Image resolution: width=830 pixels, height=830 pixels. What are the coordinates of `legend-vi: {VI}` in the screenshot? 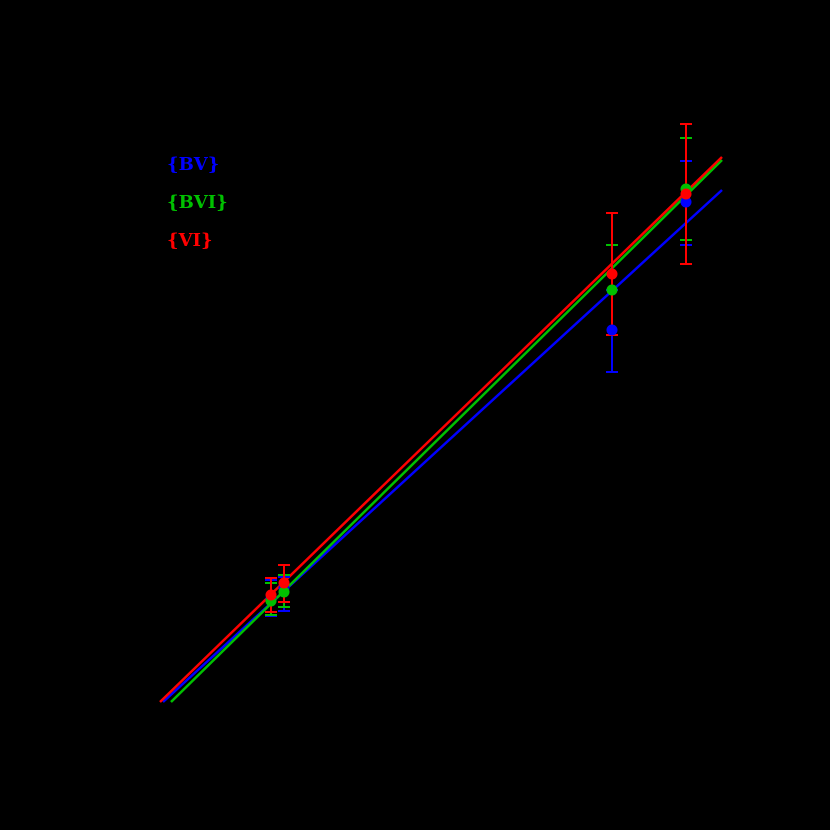 It's located at (190, 240).